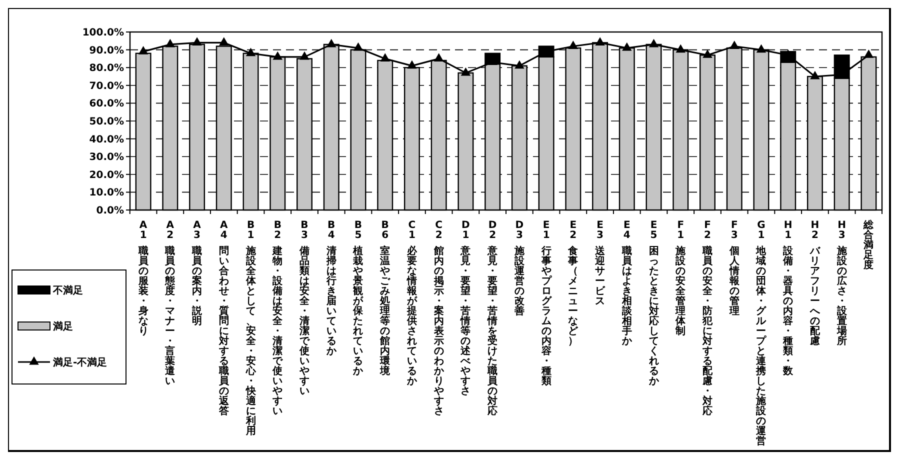  I want to click on y-tick-label: 10.0%, so click(106, 193).